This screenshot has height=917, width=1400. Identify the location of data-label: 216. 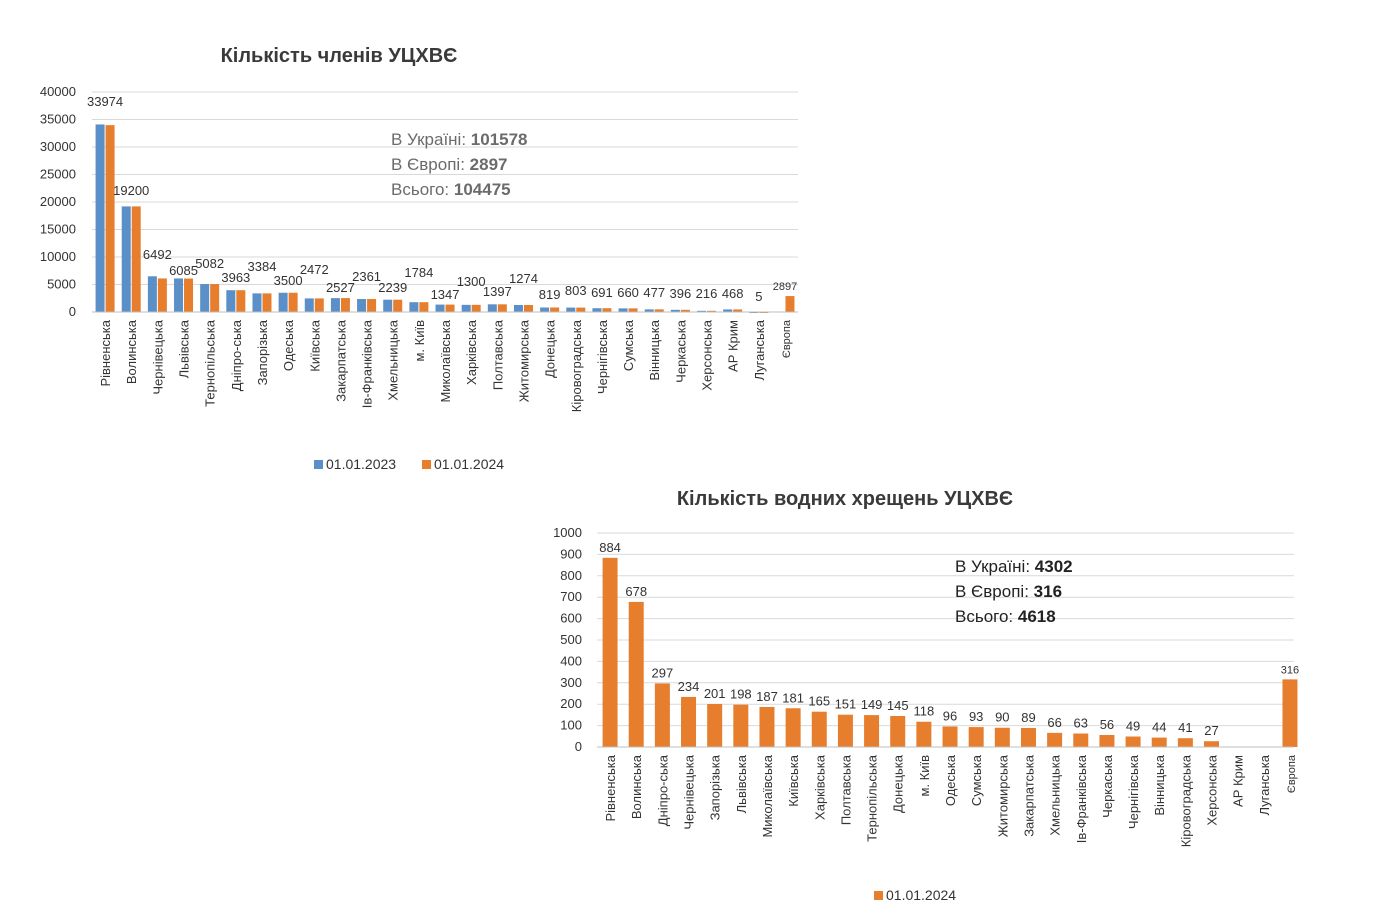
(707, 293).